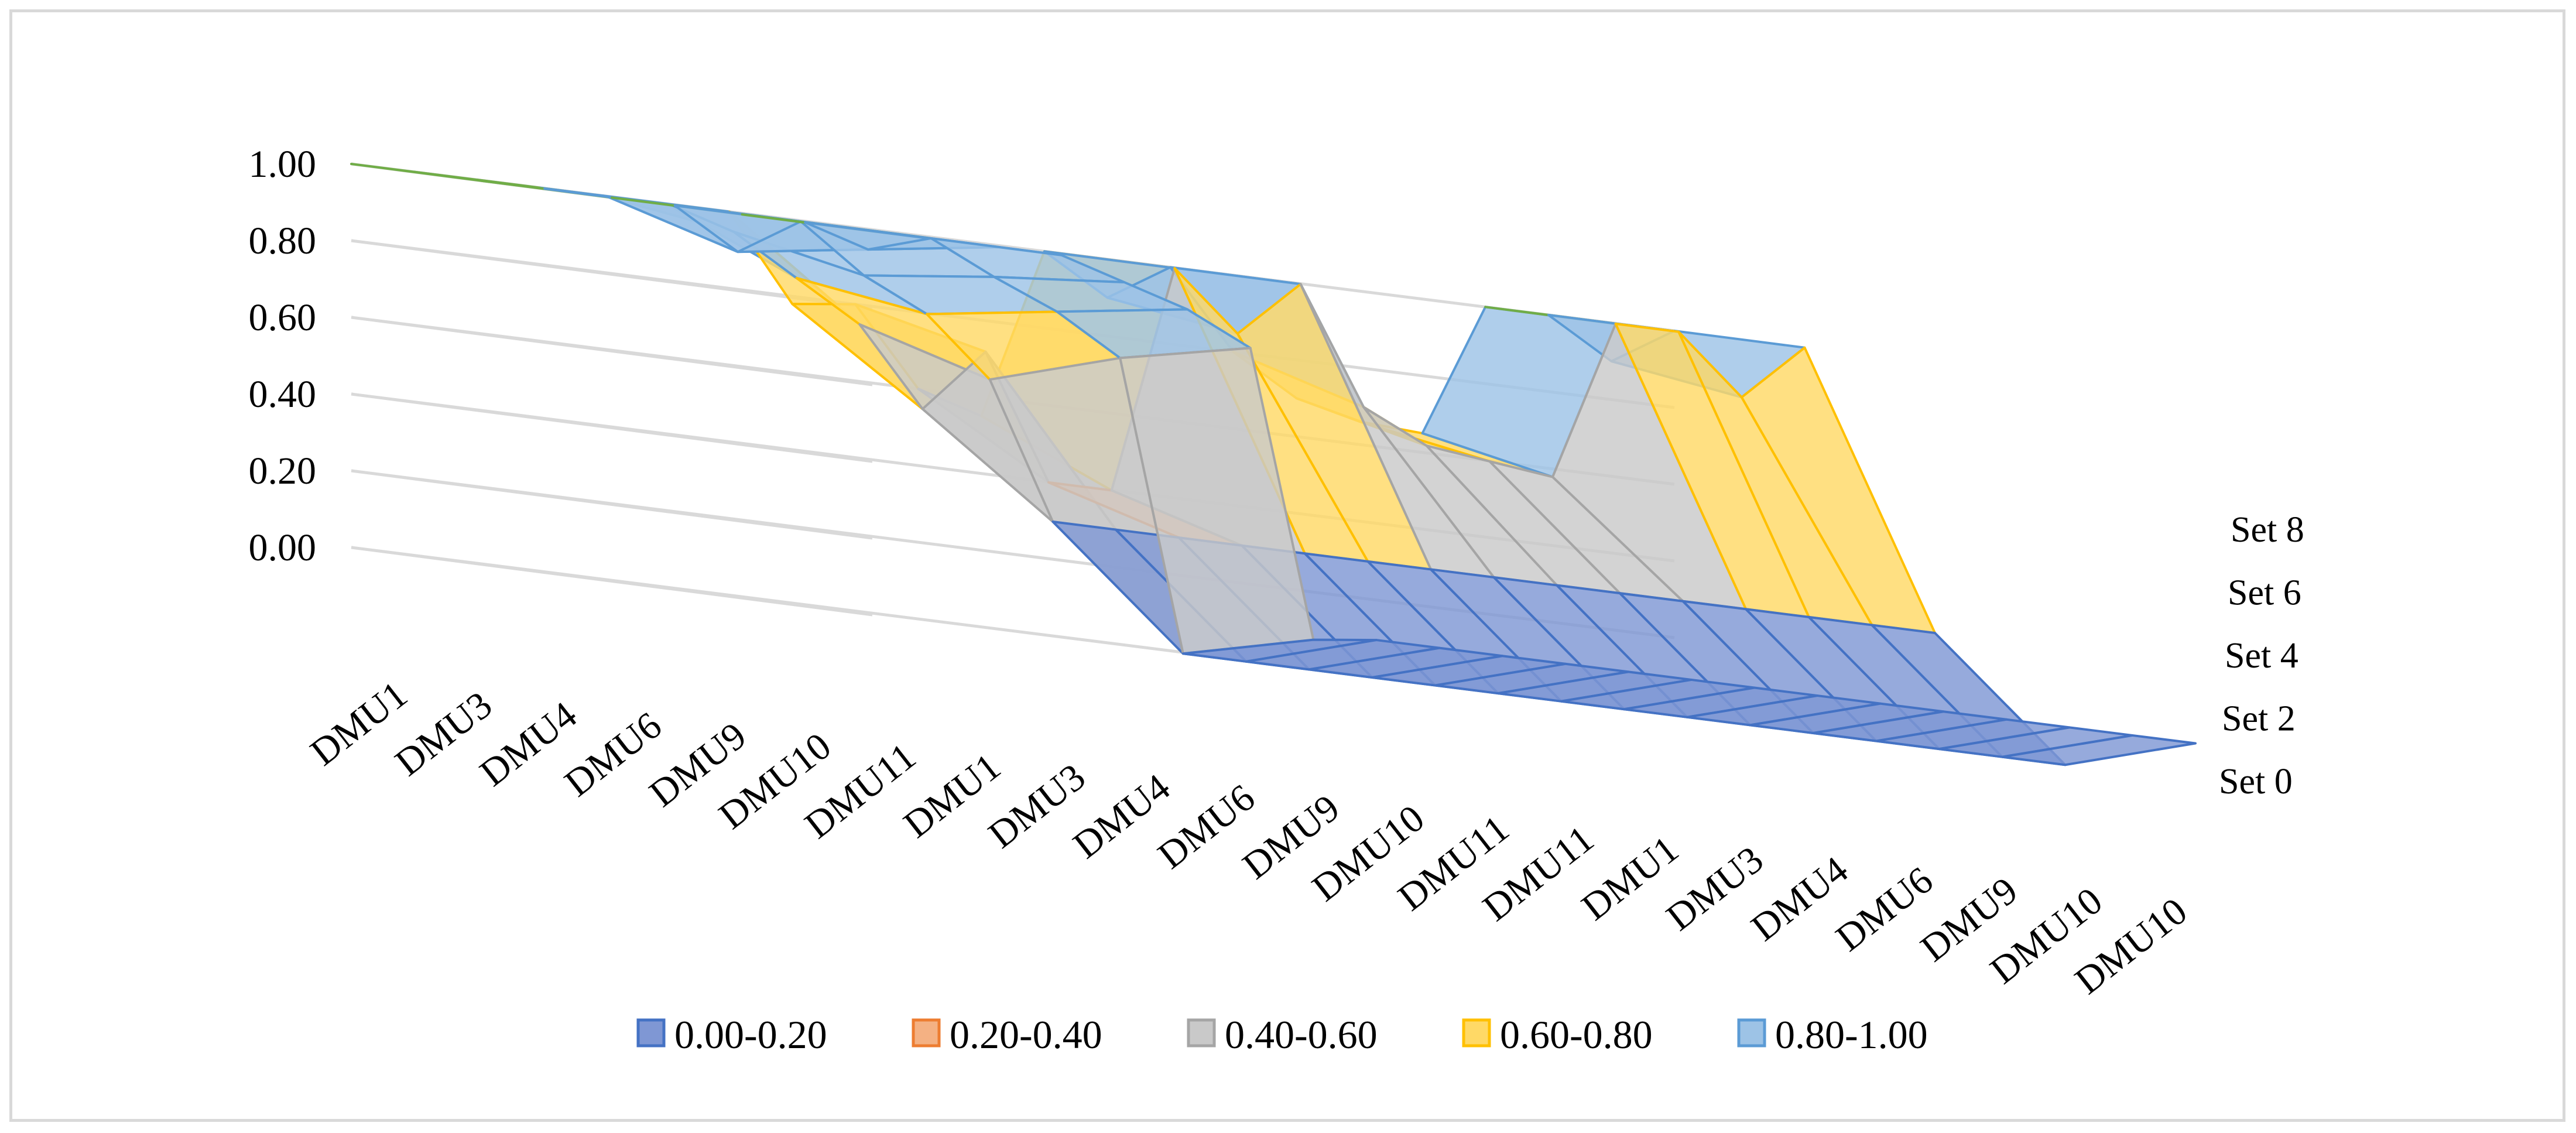 Image resolution: width=2576 pixels, height=1133 pixels. Describe the element at coordinates (283, 471) in the screenshot. I see `z-tick-label: 0.20` at that location.